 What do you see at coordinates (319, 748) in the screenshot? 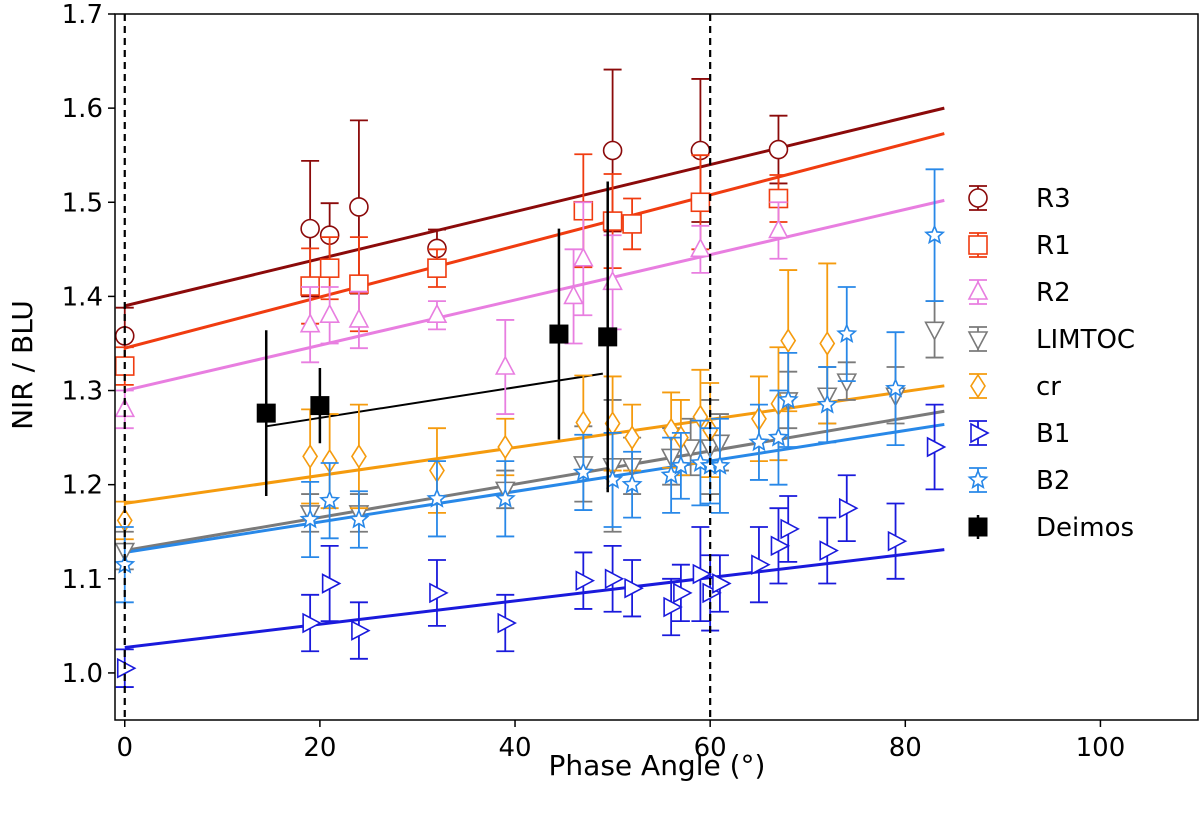
I see `x-tick-label-1: 20` at bounding box center [319, 748].